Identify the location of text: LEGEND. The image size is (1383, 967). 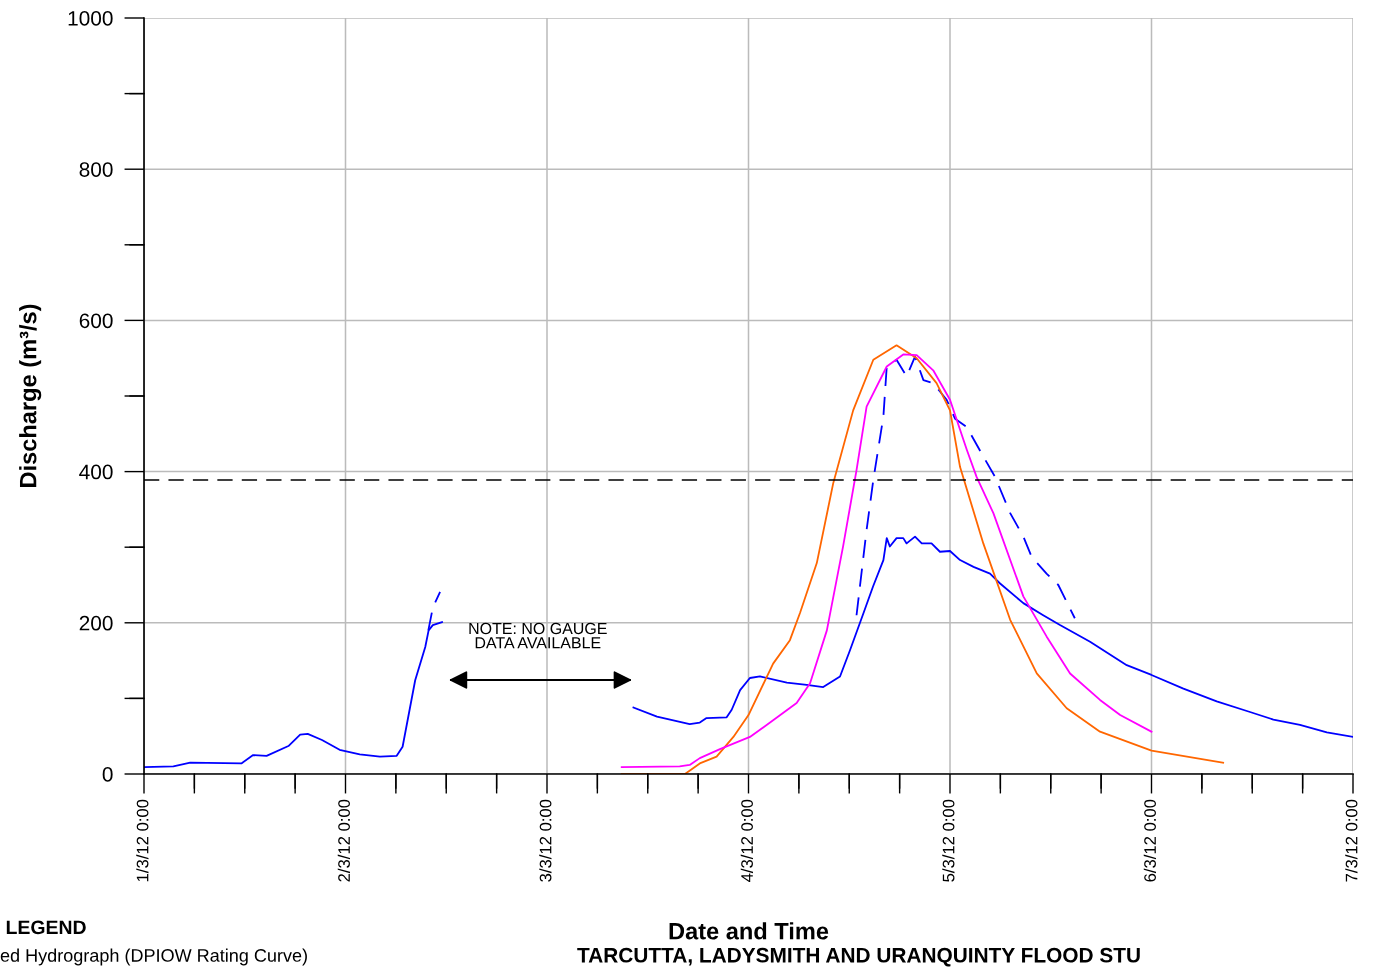
(46, 927).